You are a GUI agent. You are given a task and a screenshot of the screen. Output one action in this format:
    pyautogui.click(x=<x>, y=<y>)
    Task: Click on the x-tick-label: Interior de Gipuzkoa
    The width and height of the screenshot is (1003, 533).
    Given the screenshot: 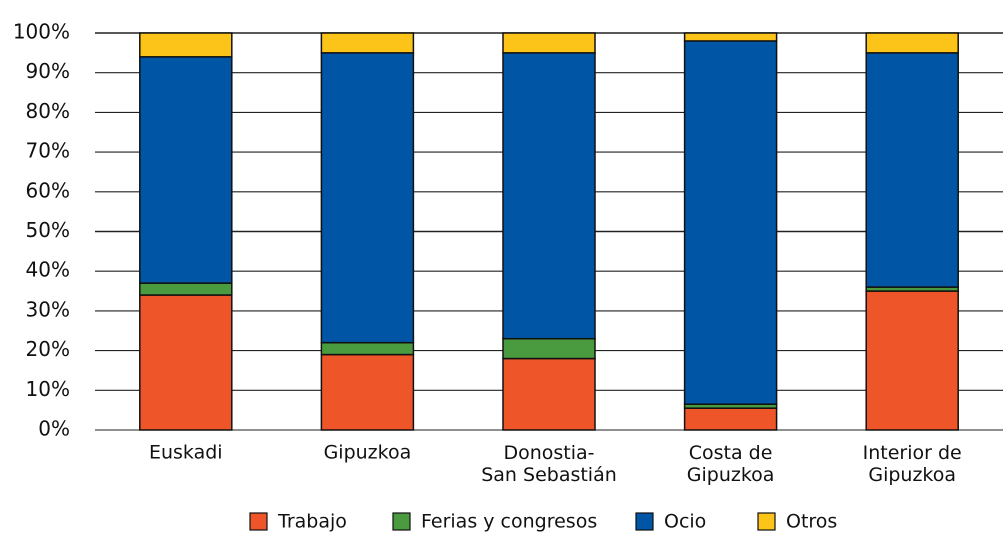 What is the action you would take?
    pyautogui.click(x=912, y=464)
    